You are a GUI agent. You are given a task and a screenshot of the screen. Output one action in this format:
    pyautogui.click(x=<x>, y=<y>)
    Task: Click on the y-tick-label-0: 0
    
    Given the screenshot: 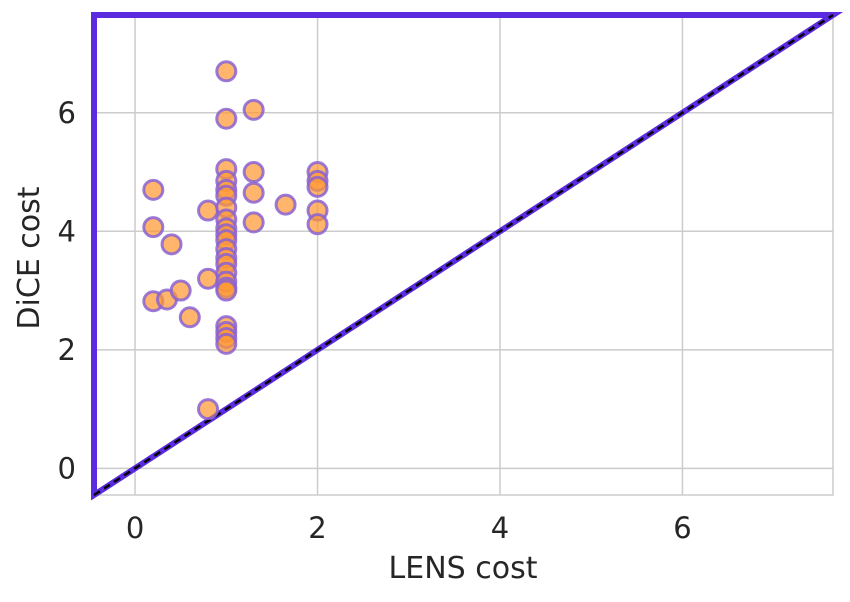 What is the action you would take?
    pyautogui.click(x=67, y=468)
    